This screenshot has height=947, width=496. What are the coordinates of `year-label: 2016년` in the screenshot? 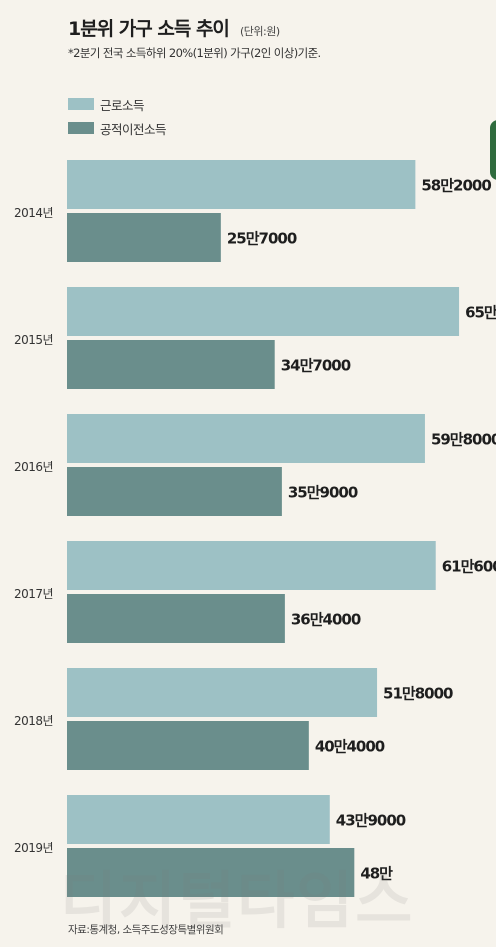 It's located at (33, 467).